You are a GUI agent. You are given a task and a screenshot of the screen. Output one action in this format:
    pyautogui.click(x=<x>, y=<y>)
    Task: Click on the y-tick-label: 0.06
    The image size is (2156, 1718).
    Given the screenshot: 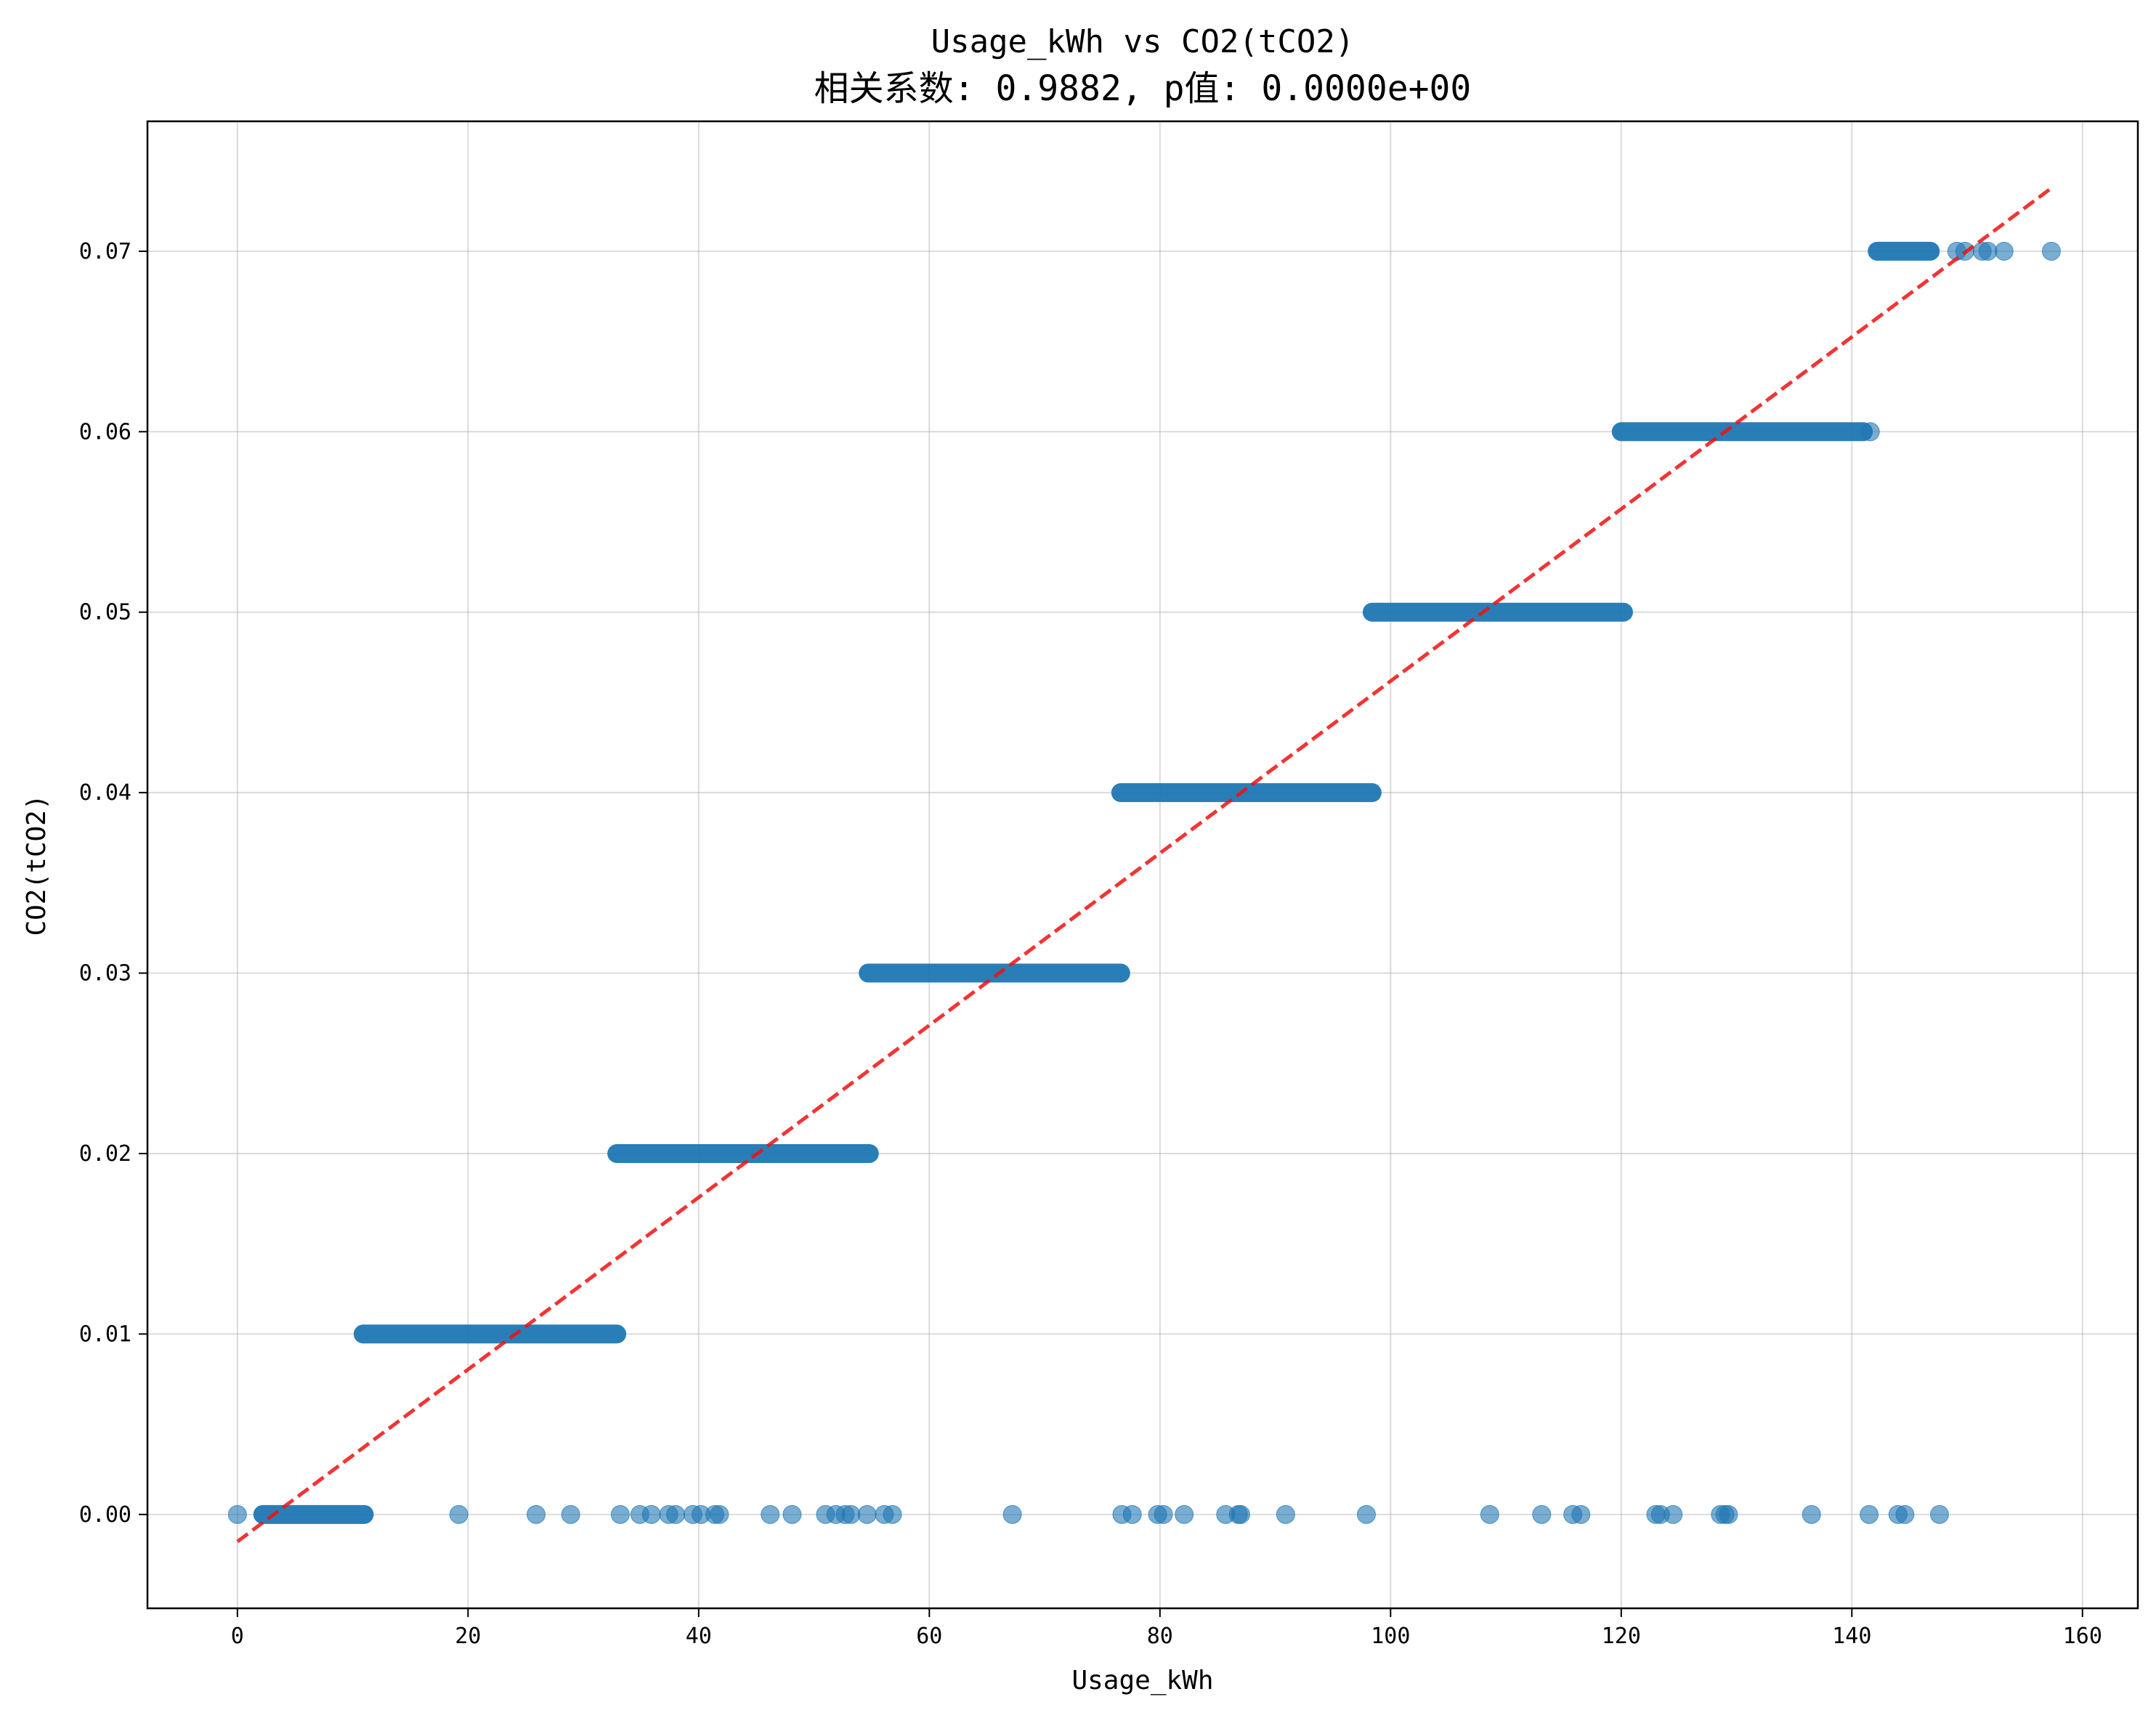 What is the action you would take?
    pyautogui.click(x=105, y=432)
    